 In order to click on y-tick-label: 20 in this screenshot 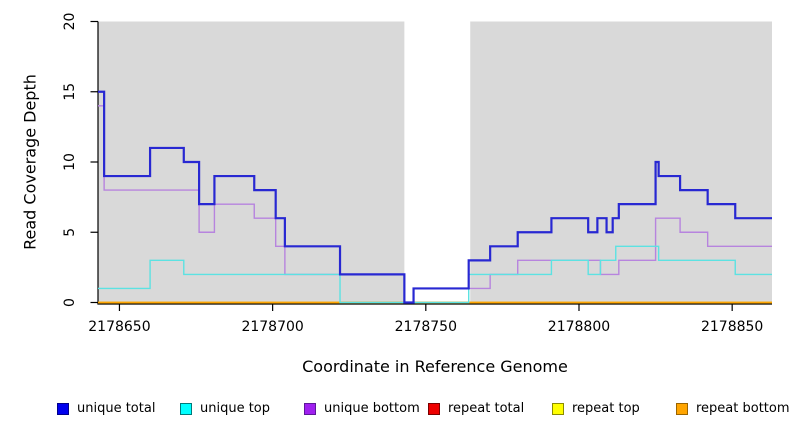, I will do `click(70, 22)`.